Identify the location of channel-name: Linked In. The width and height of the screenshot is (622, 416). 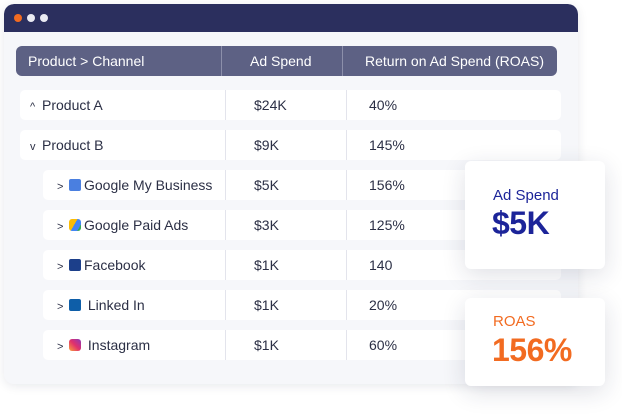
(116, 305).